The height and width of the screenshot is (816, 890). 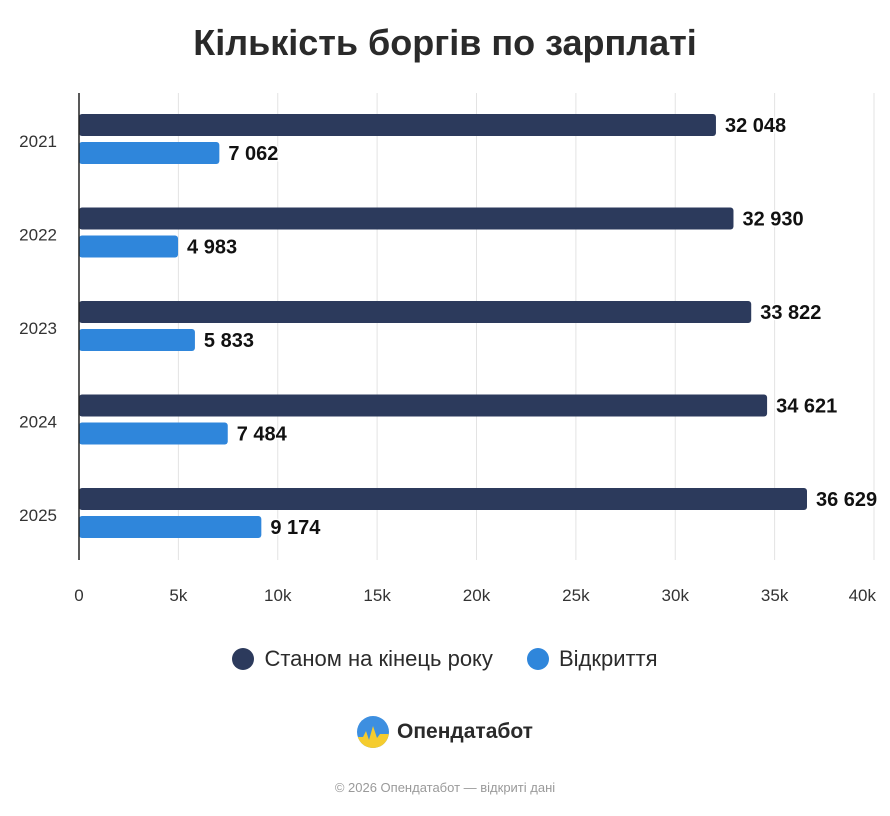 I want to click on y-tick-label: 2025, so click(x=38, y=515).